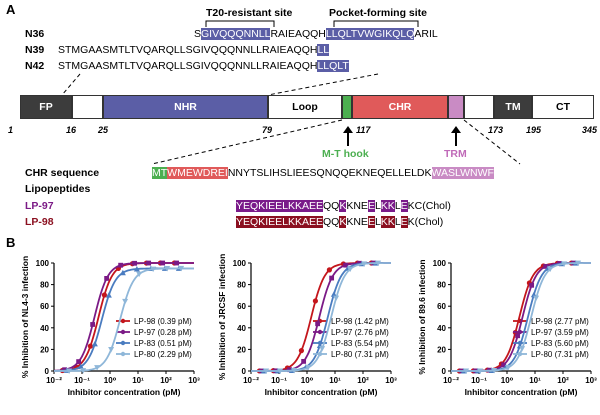  I want to click on legend-entry: LP-98 (0.39 pM), so click(163, 321).